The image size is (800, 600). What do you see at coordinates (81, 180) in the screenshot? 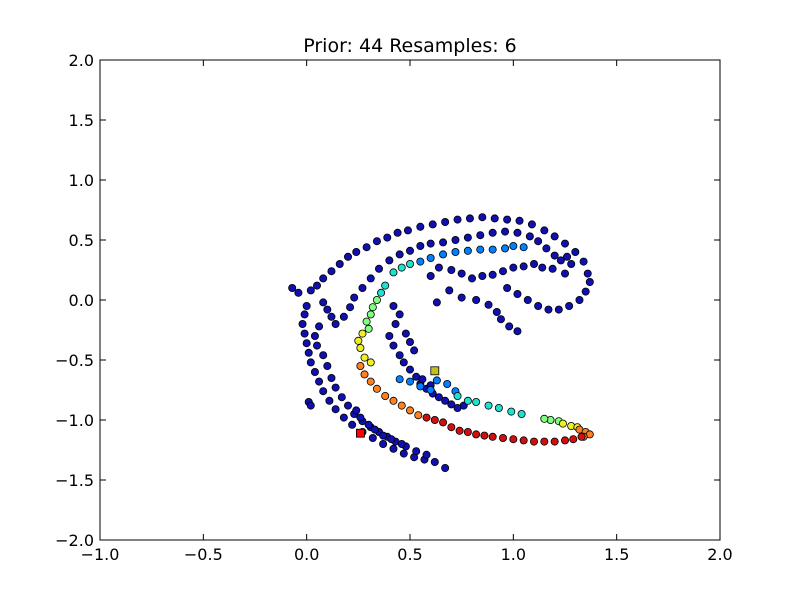
I see `y-tick-label: 1.0` at bounding box center [81, 180].